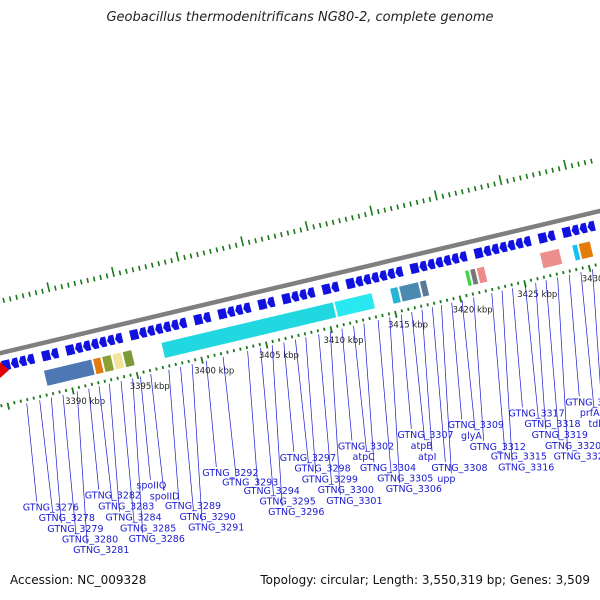 This screenshot has height=600, width=600. I want to click on gene-label: atpI, so click(427, 457).